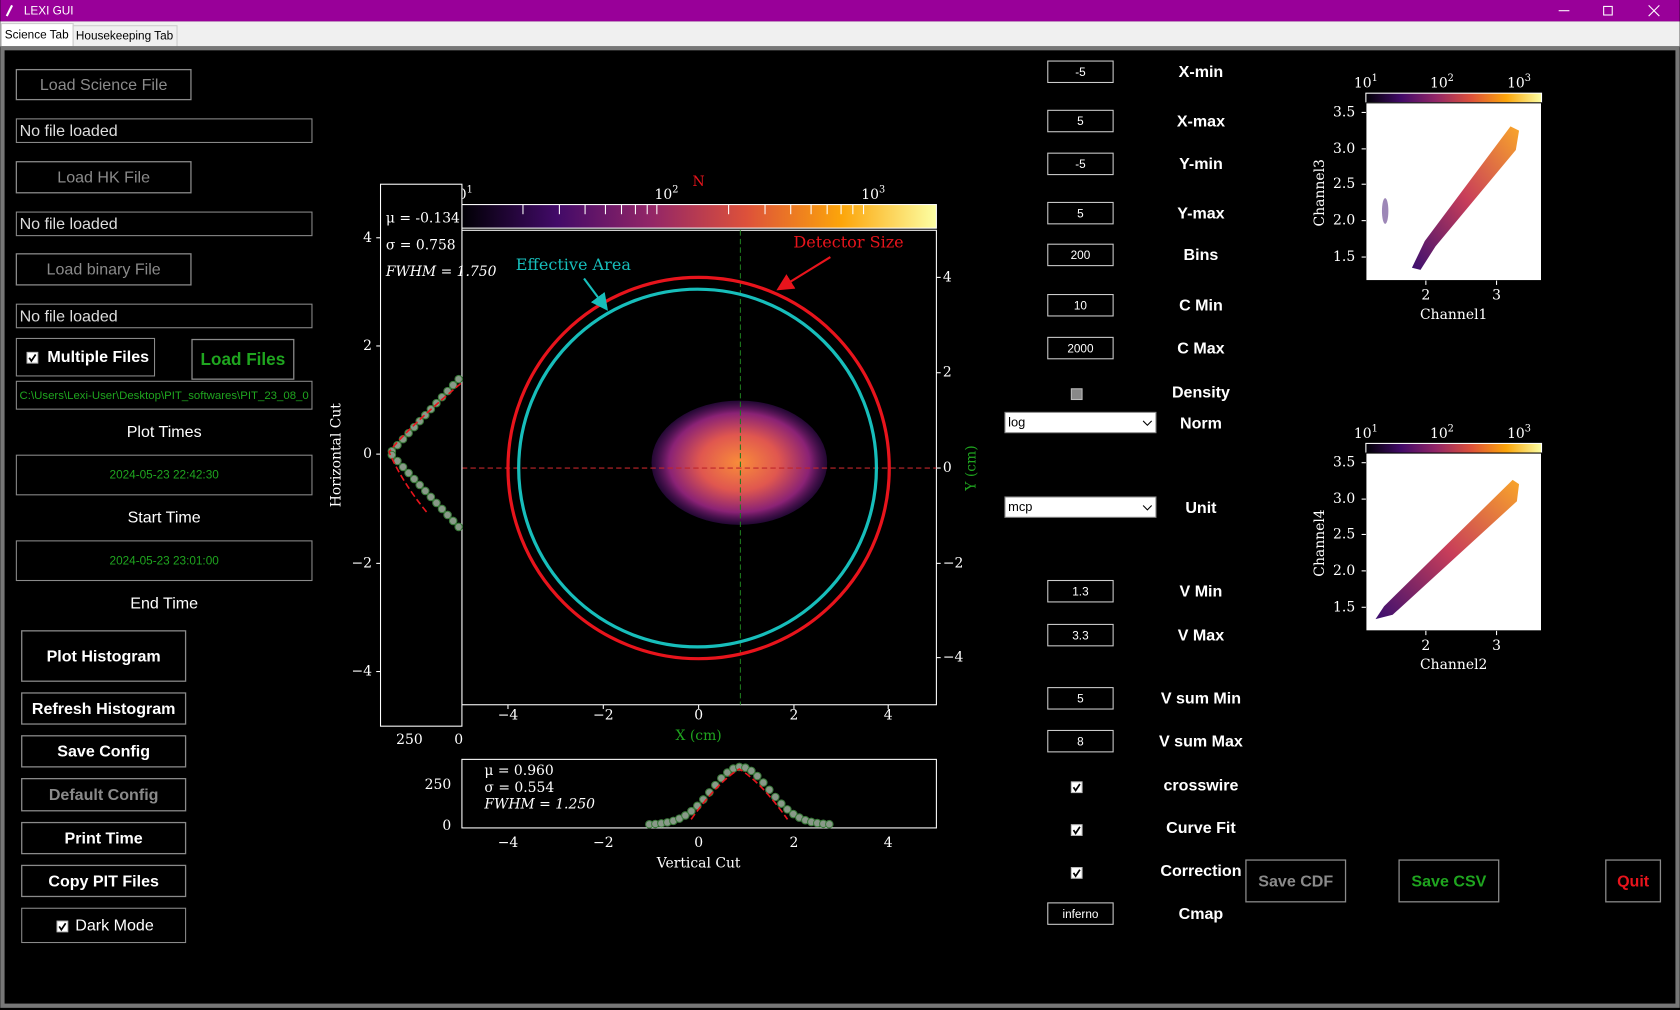  What do you see at coordinates (164, 432) in the screenshot?
I see `label: Plot Times` at bounding box center [164, 432].